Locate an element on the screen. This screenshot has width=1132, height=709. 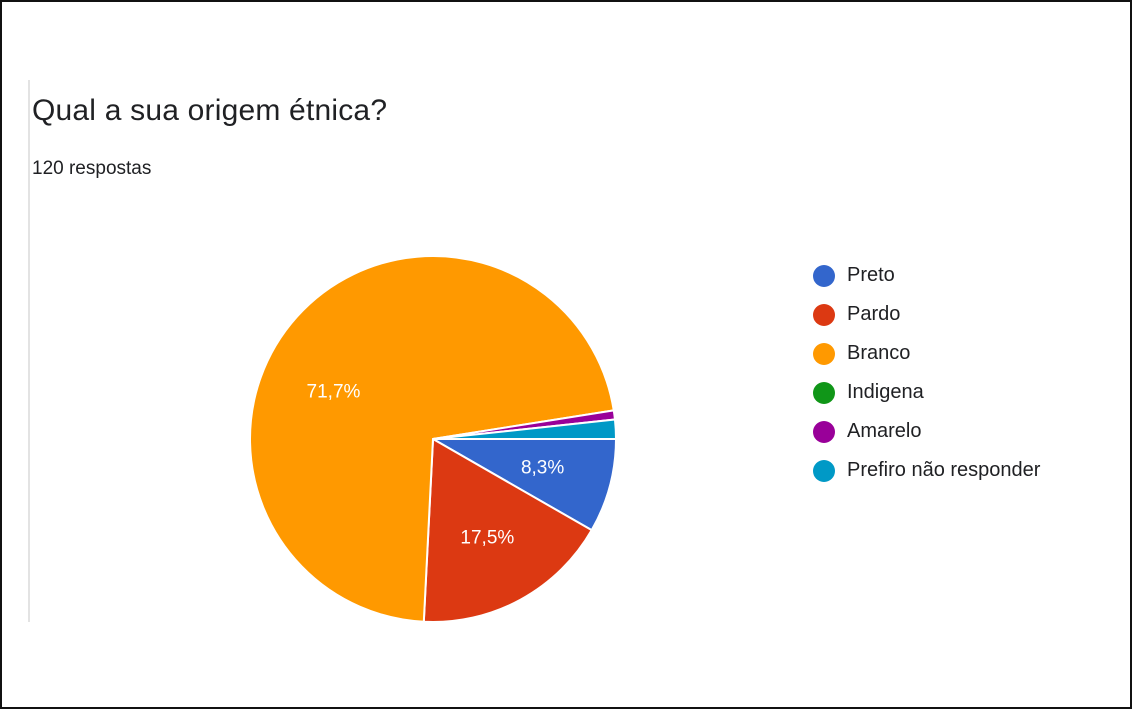
legend-label: Preto is located at coordinates (871, 275).